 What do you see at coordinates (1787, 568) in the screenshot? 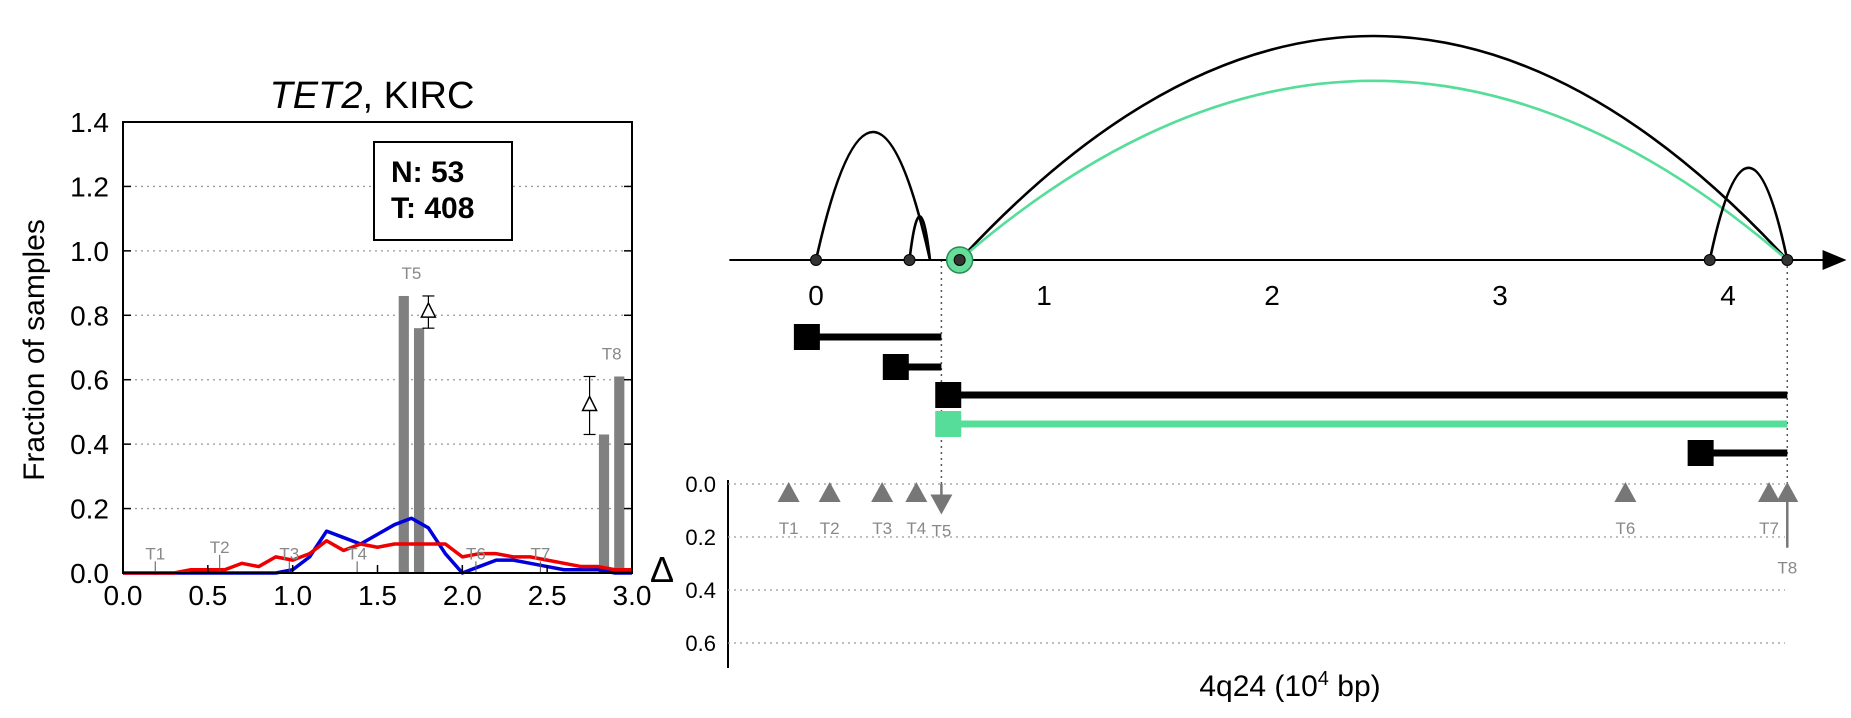
I see `delta-marker-label: T8` at bounding box center [1787, 568].